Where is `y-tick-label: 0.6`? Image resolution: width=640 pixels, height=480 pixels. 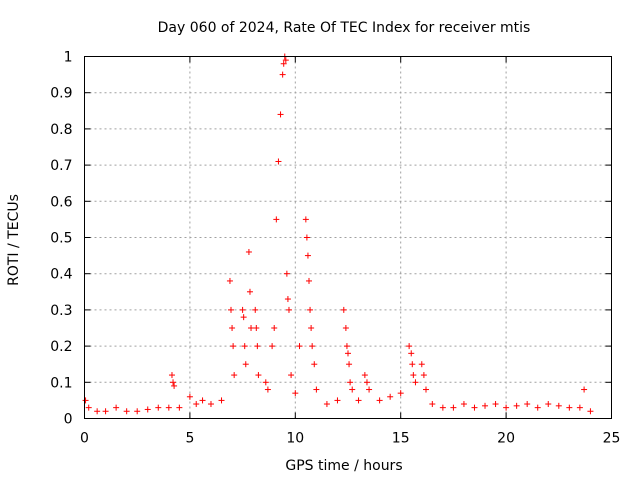 y-tick-label: 0.6 is located at coordinates (61, 202).